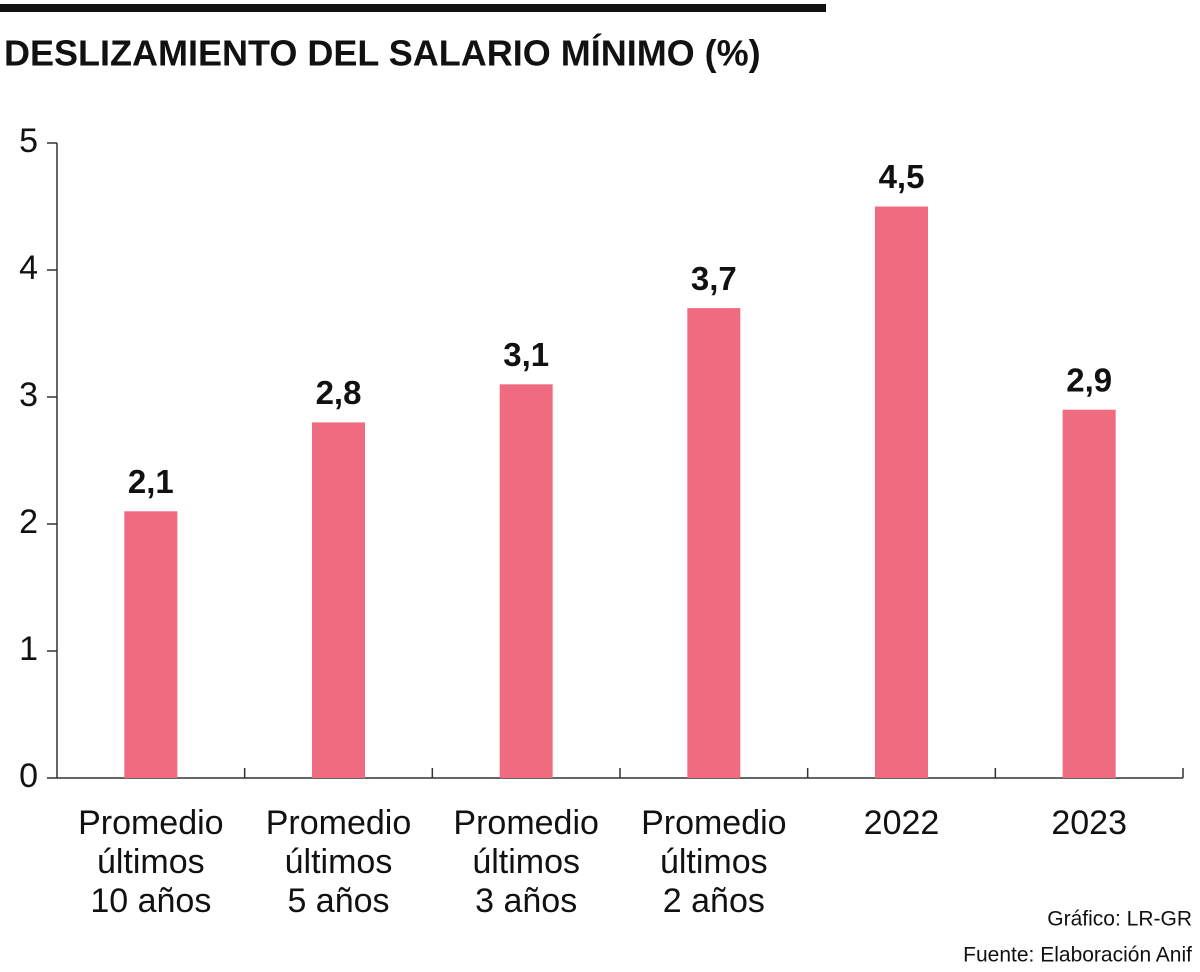 The height and width of the screenshot is (972, 1200). What do you see at coordinates (28, 268) in the screenshot?
I see `y-tick-label: 4` at bounding box center [28, 268].